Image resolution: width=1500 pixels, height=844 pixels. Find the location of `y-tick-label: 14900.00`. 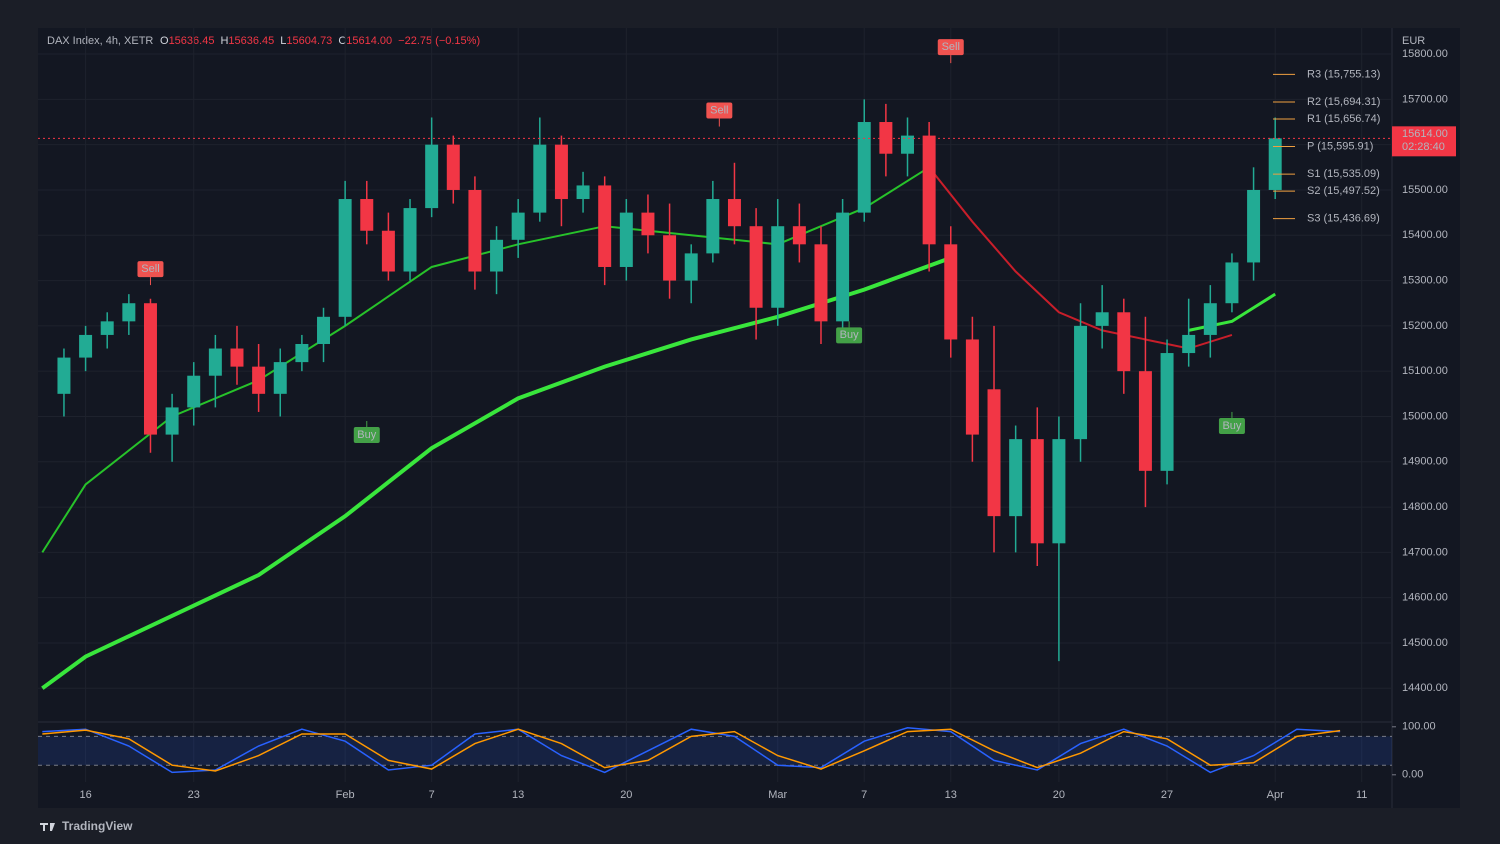

y-tick-label: 14900.00 is located at coordinates (1425, 462).